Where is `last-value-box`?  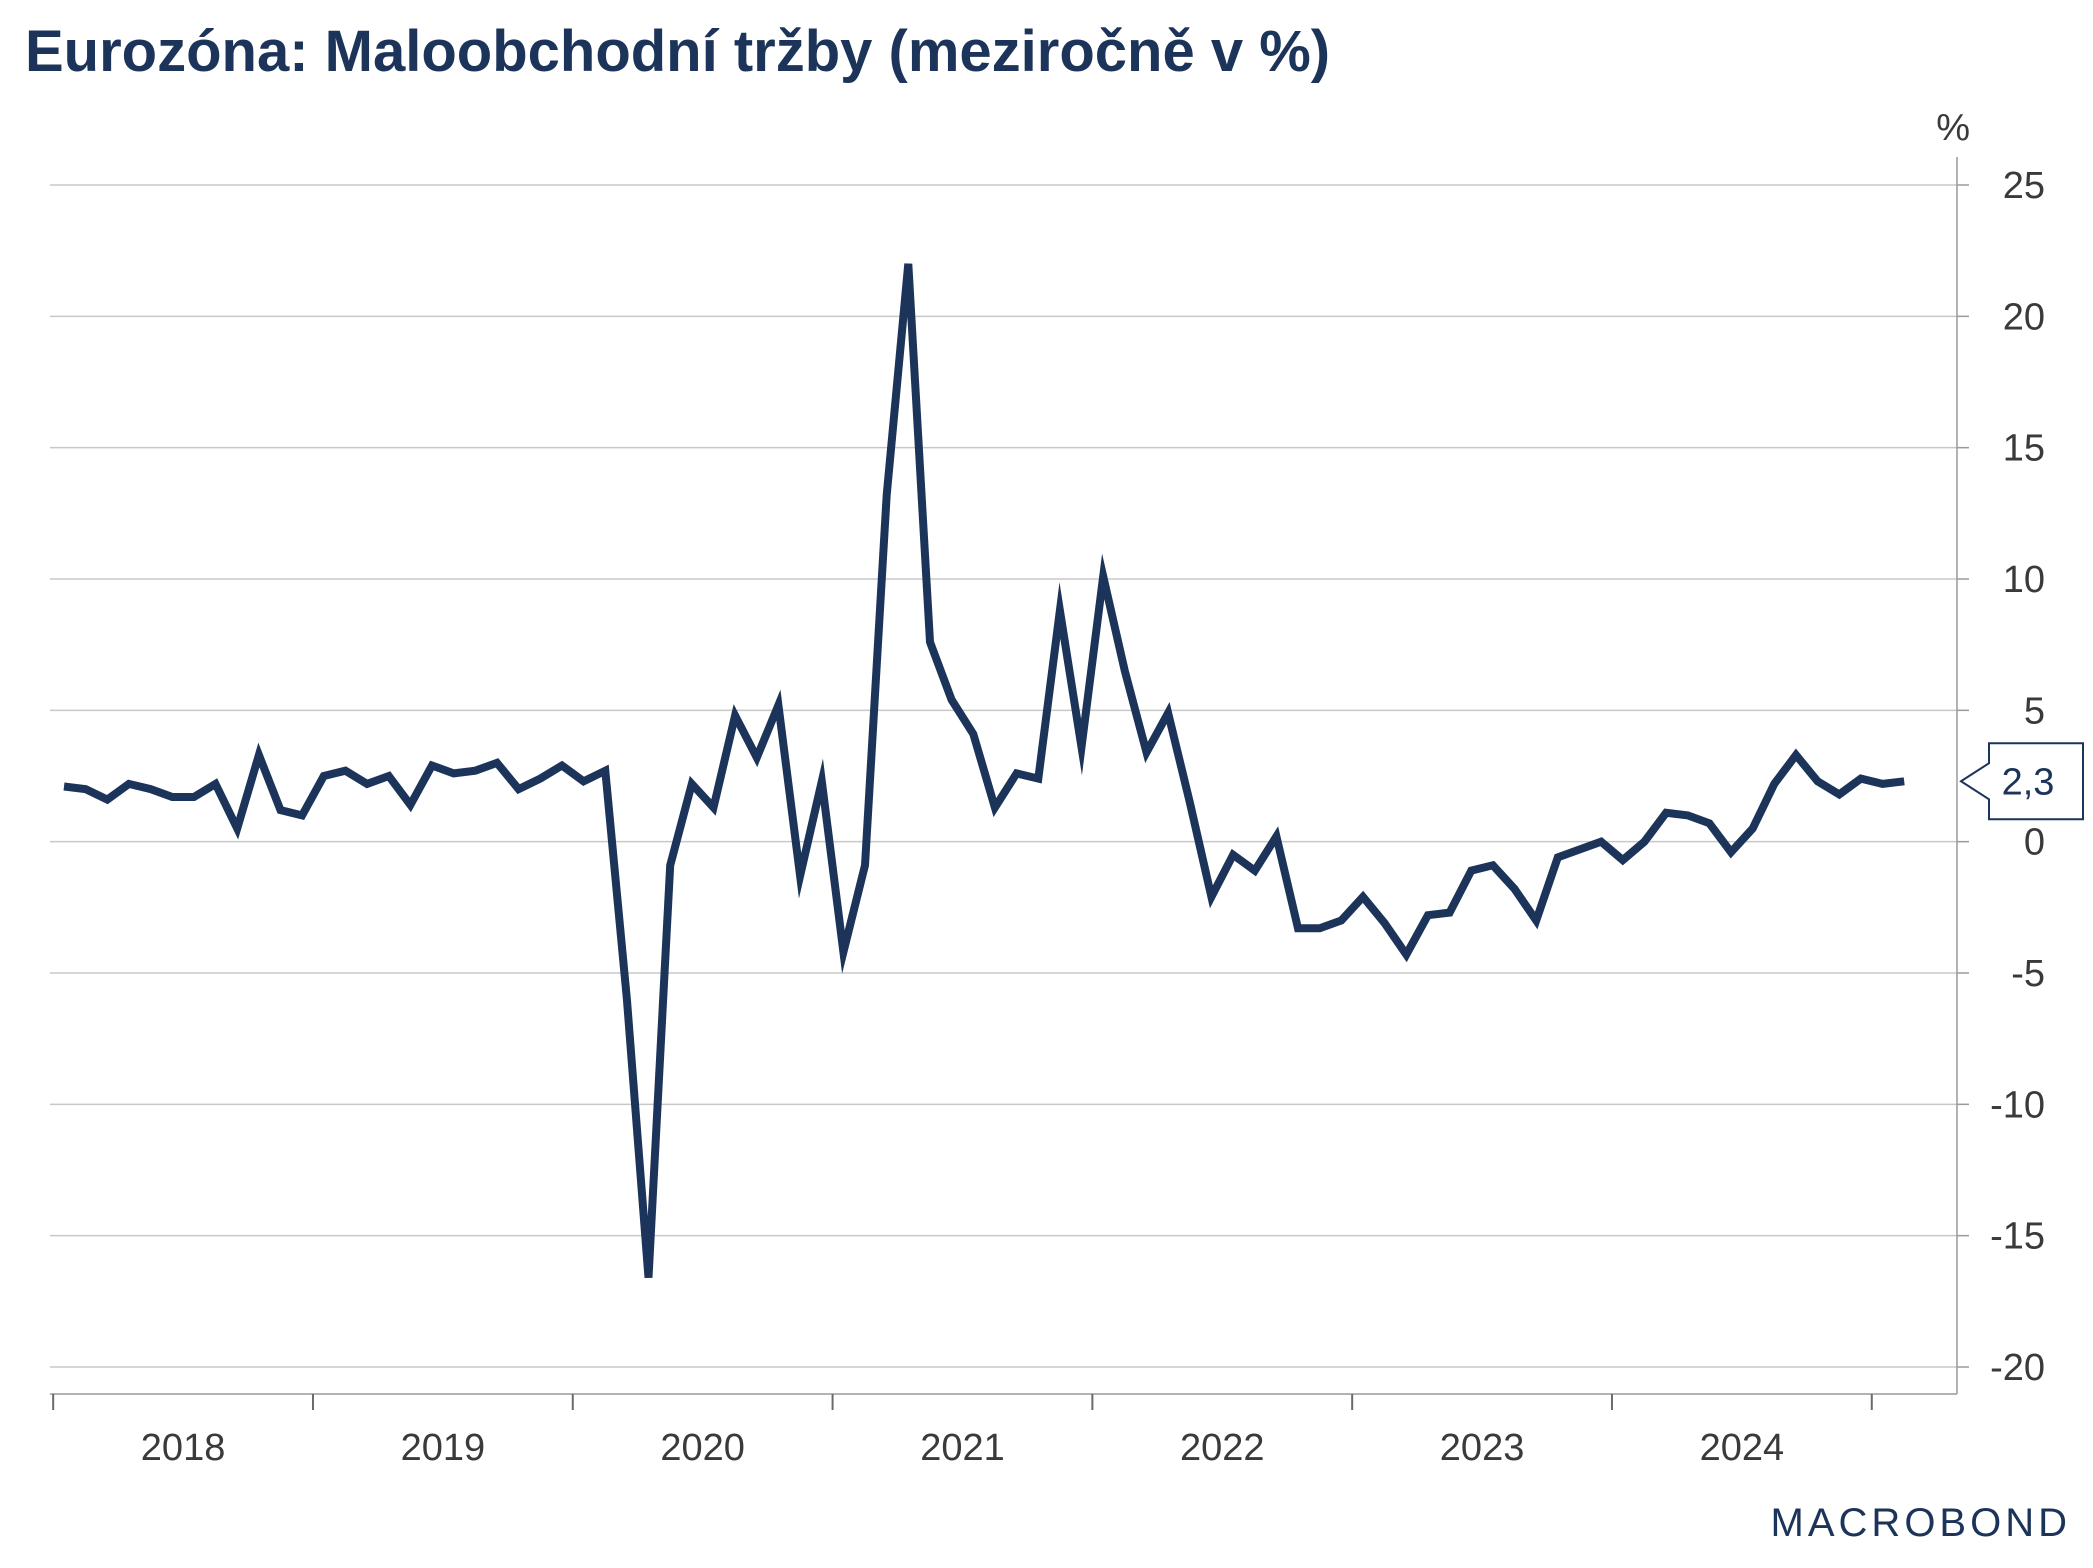 last-value-box is located at coordinates (2021, 781).